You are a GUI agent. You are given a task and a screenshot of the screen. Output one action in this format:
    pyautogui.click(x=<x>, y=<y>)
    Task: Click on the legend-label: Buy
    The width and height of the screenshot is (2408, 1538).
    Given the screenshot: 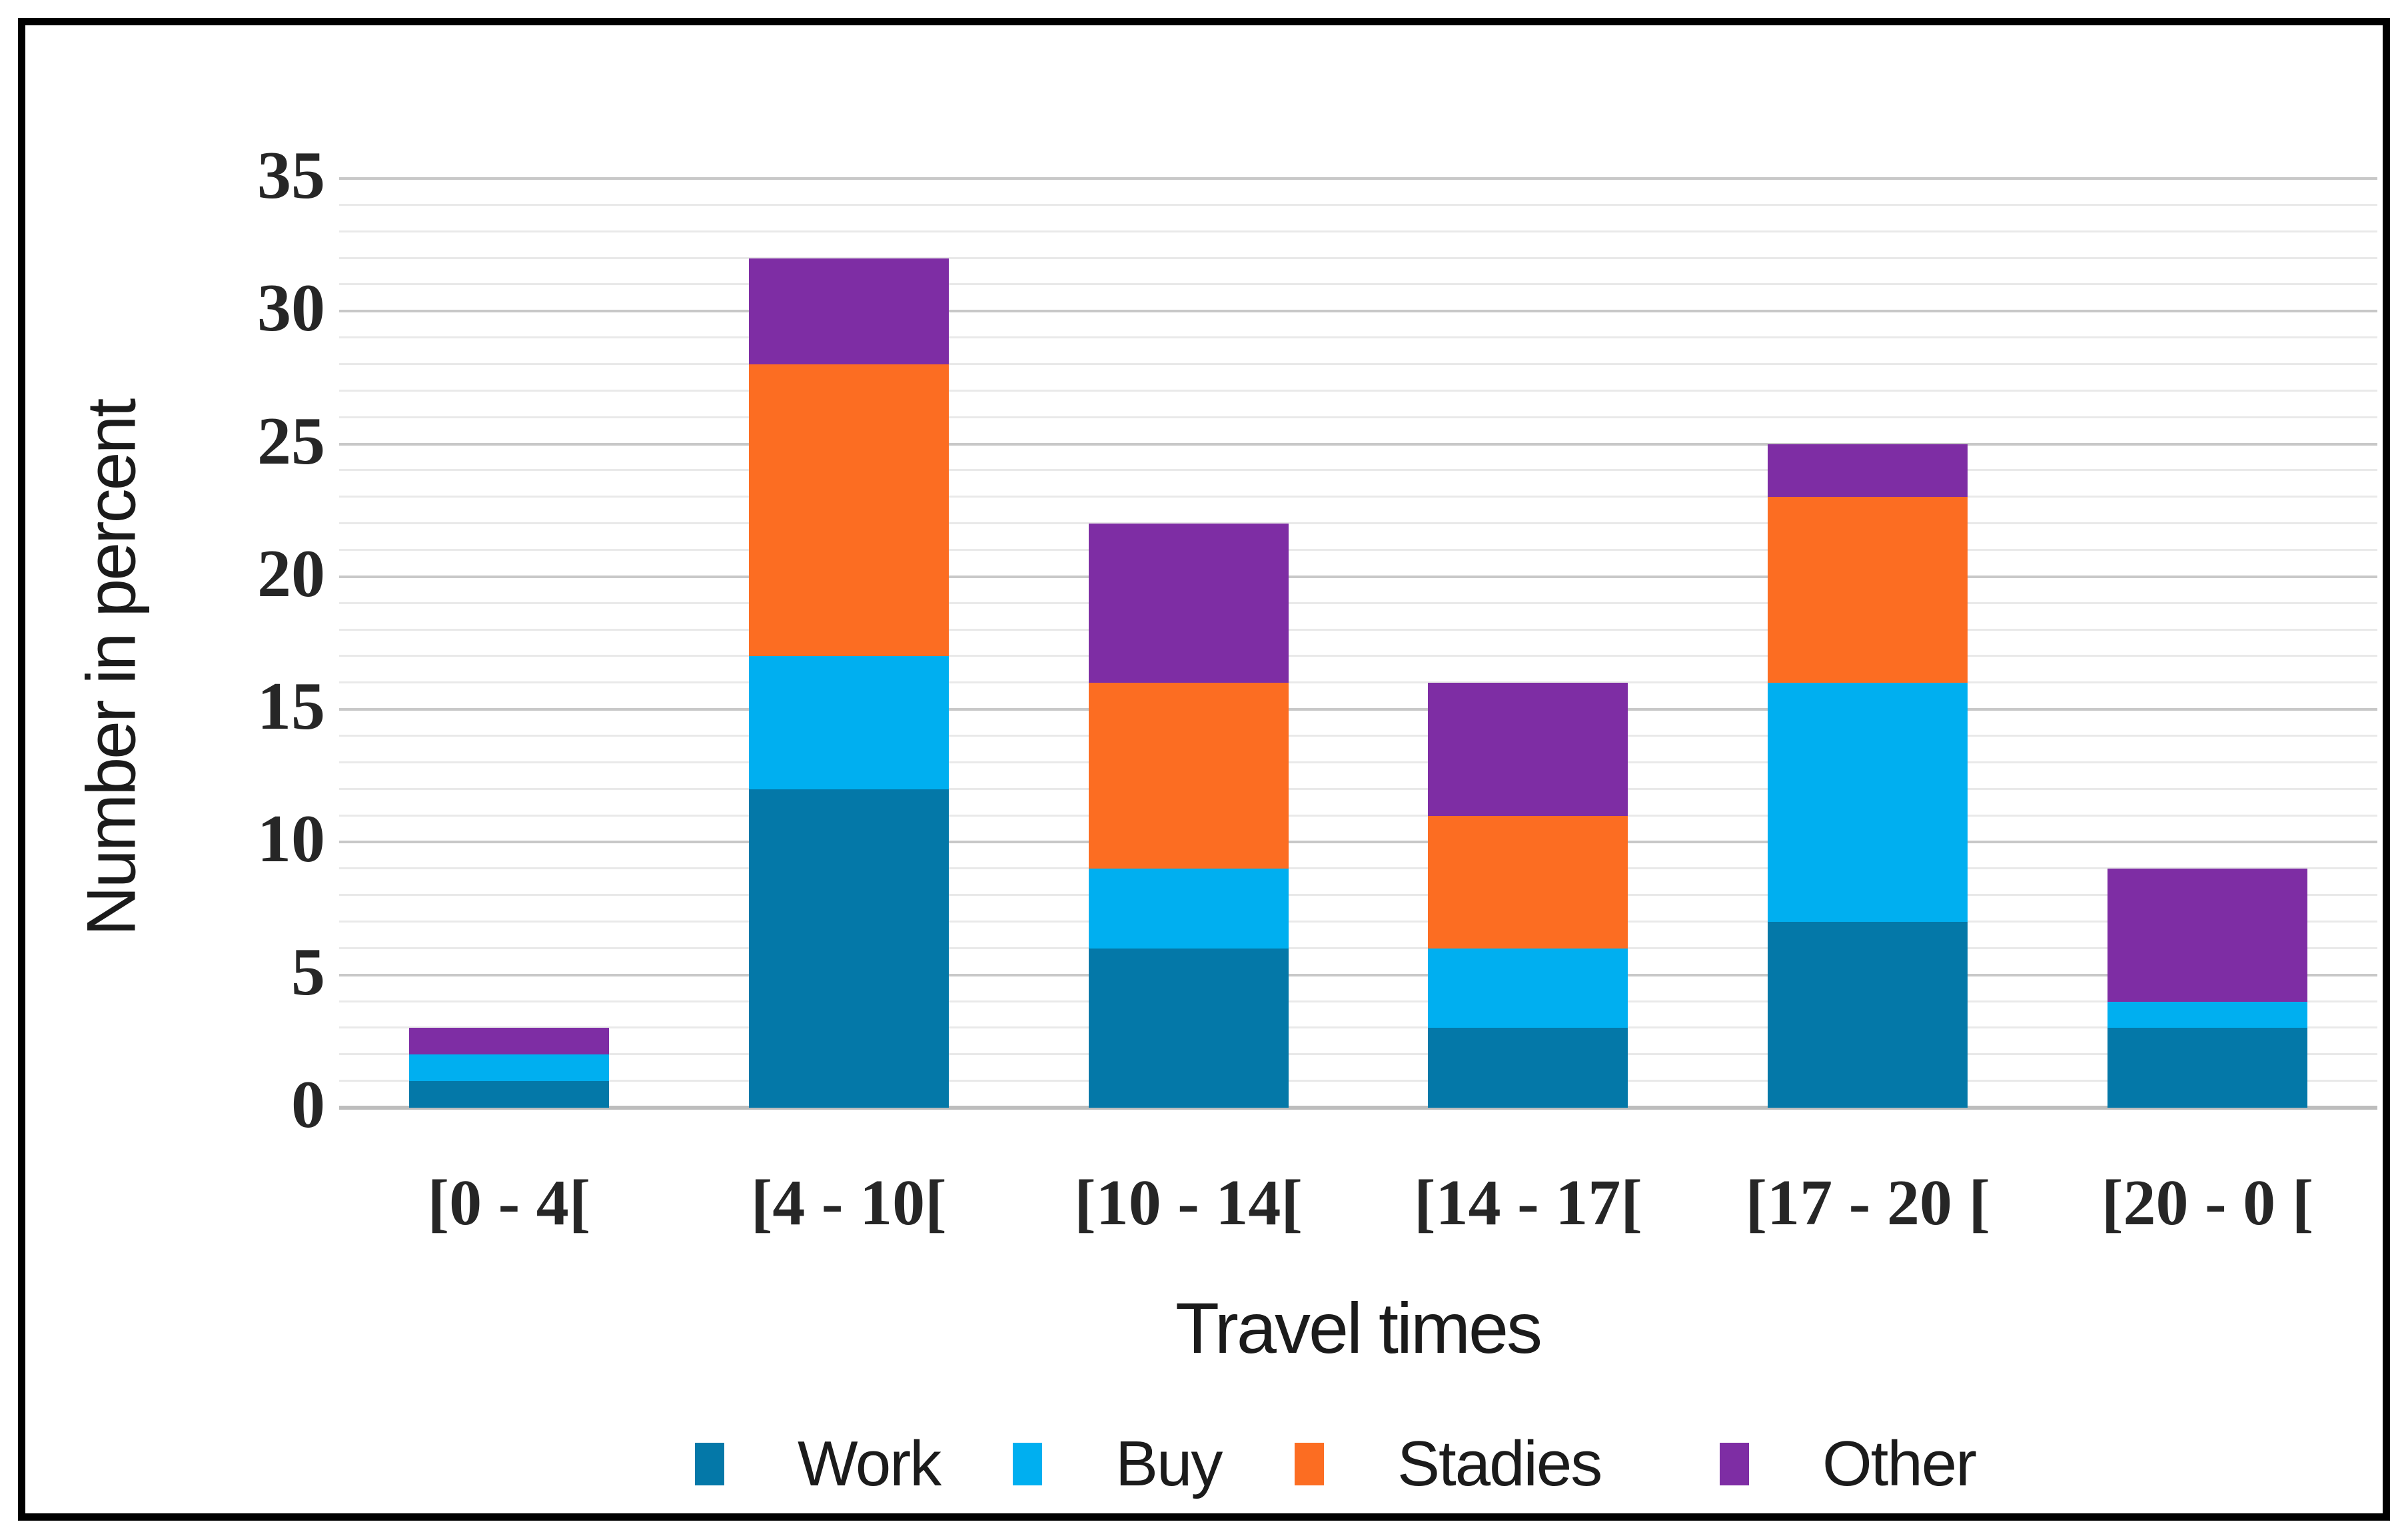 What is the action you would take?
    pyautogui.click(x=1169, y=1463)
    